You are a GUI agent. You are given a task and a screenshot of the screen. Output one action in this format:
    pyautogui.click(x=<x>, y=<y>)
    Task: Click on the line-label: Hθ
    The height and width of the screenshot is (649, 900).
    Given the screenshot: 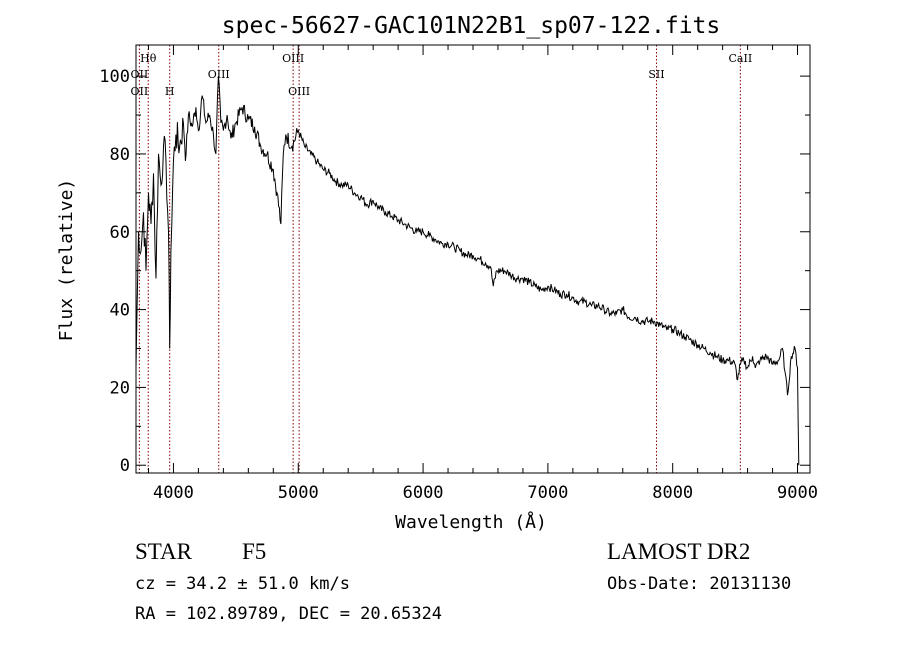 What is the action you would take?
    pyautogui.click(x=148, y=58)
    